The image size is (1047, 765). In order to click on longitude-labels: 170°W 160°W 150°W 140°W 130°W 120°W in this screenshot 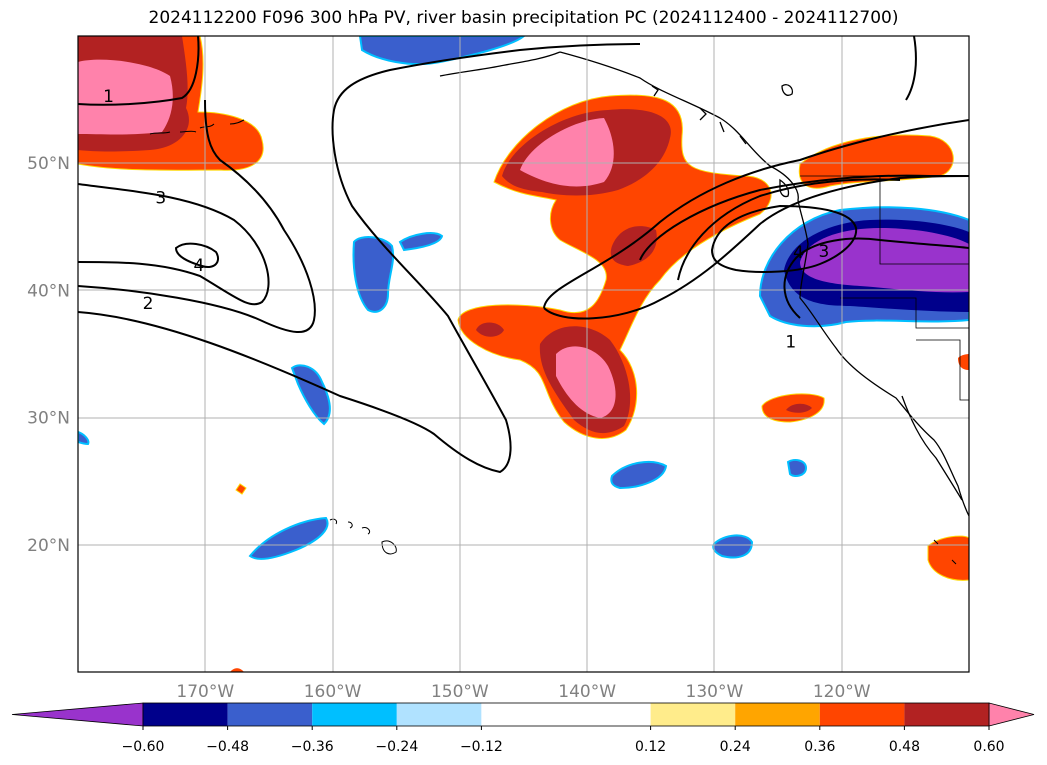, I will do `click(523, 692)`.